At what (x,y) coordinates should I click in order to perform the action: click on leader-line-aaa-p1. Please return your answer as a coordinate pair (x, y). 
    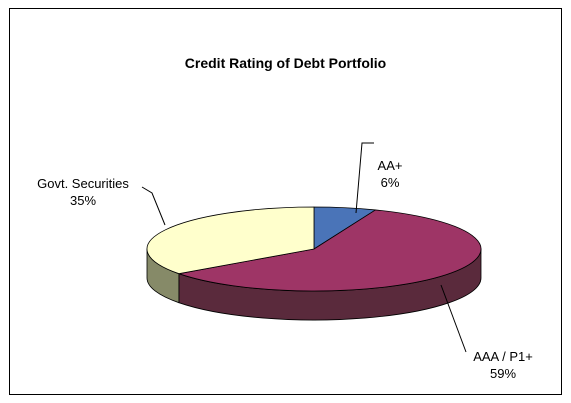
    Looking at the image, I should click on (453, 318).